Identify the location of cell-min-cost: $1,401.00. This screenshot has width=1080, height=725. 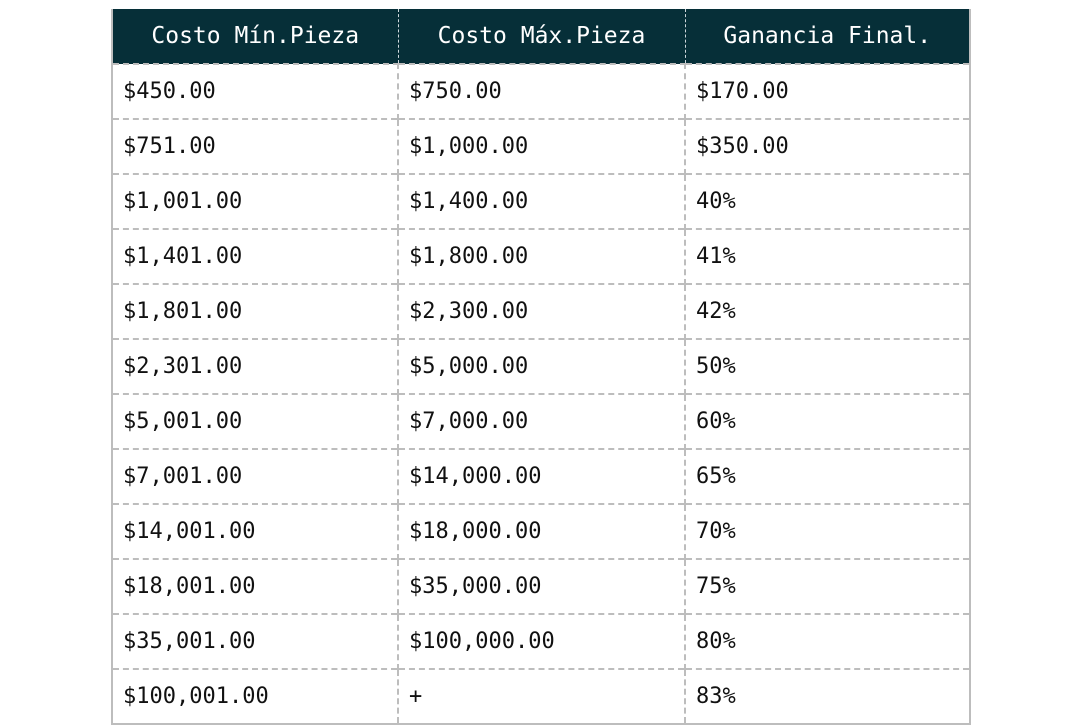
(255, 256).